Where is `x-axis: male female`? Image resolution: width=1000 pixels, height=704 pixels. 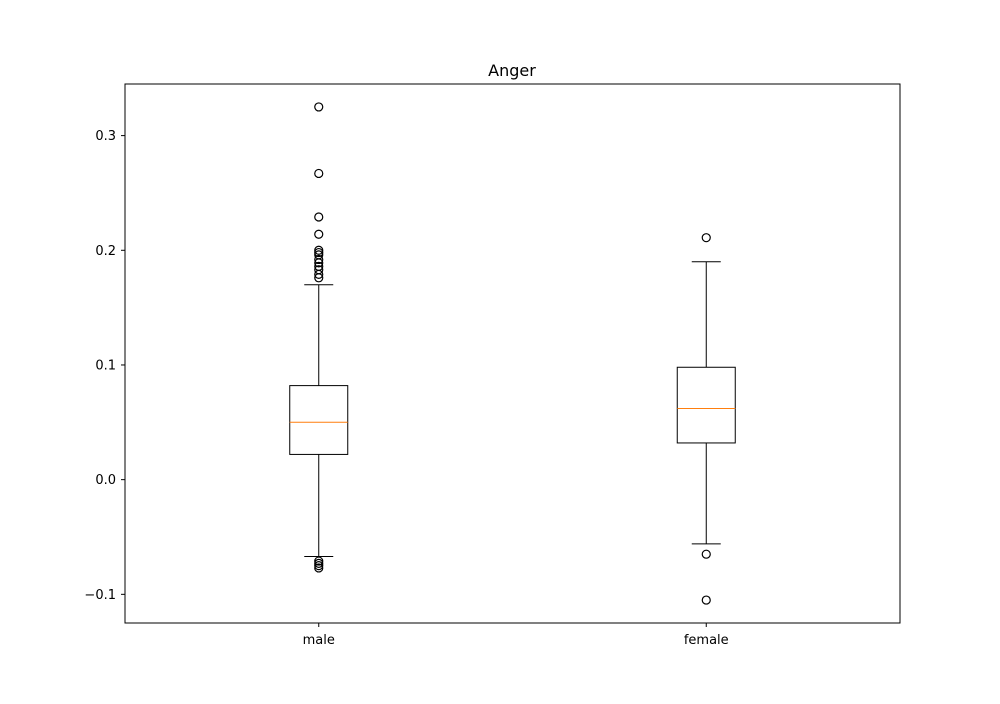
x-axis: male female is located at coordinates (516, 635).